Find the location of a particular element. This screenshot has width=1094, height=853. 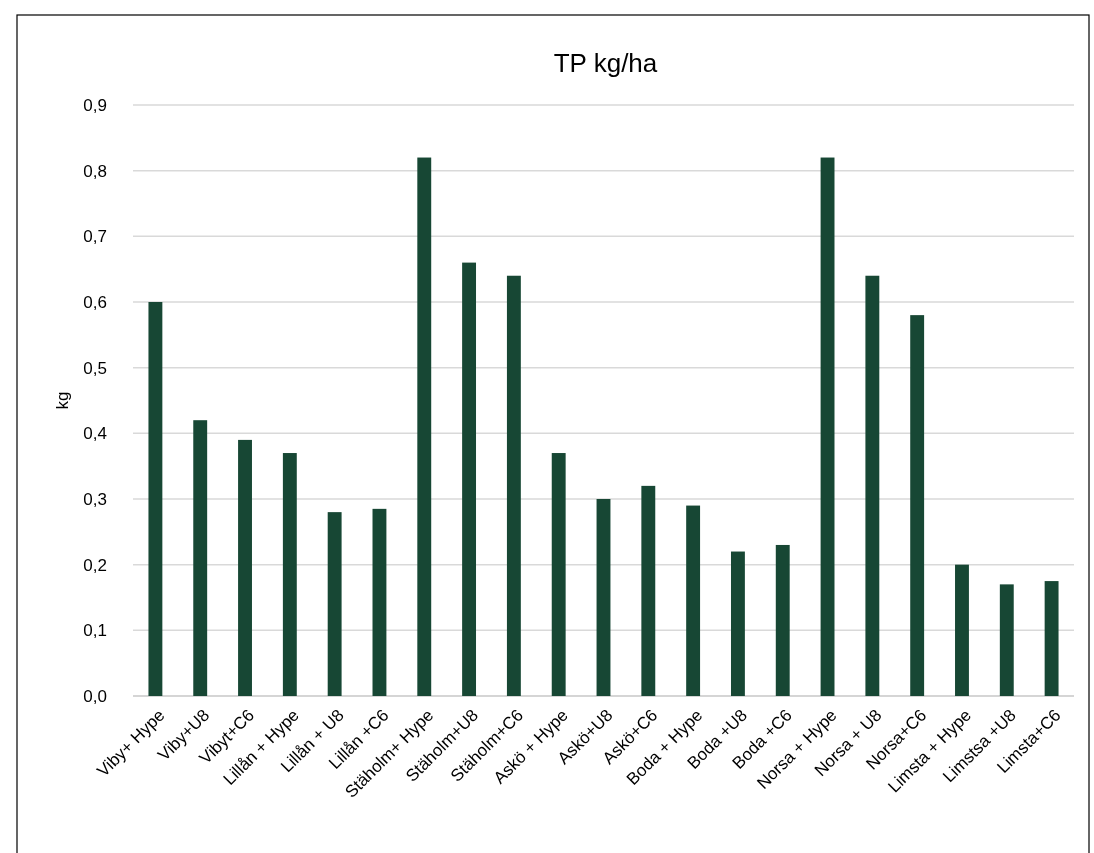

y-tick-label: 0,6 is located at coordinates (95, 302).